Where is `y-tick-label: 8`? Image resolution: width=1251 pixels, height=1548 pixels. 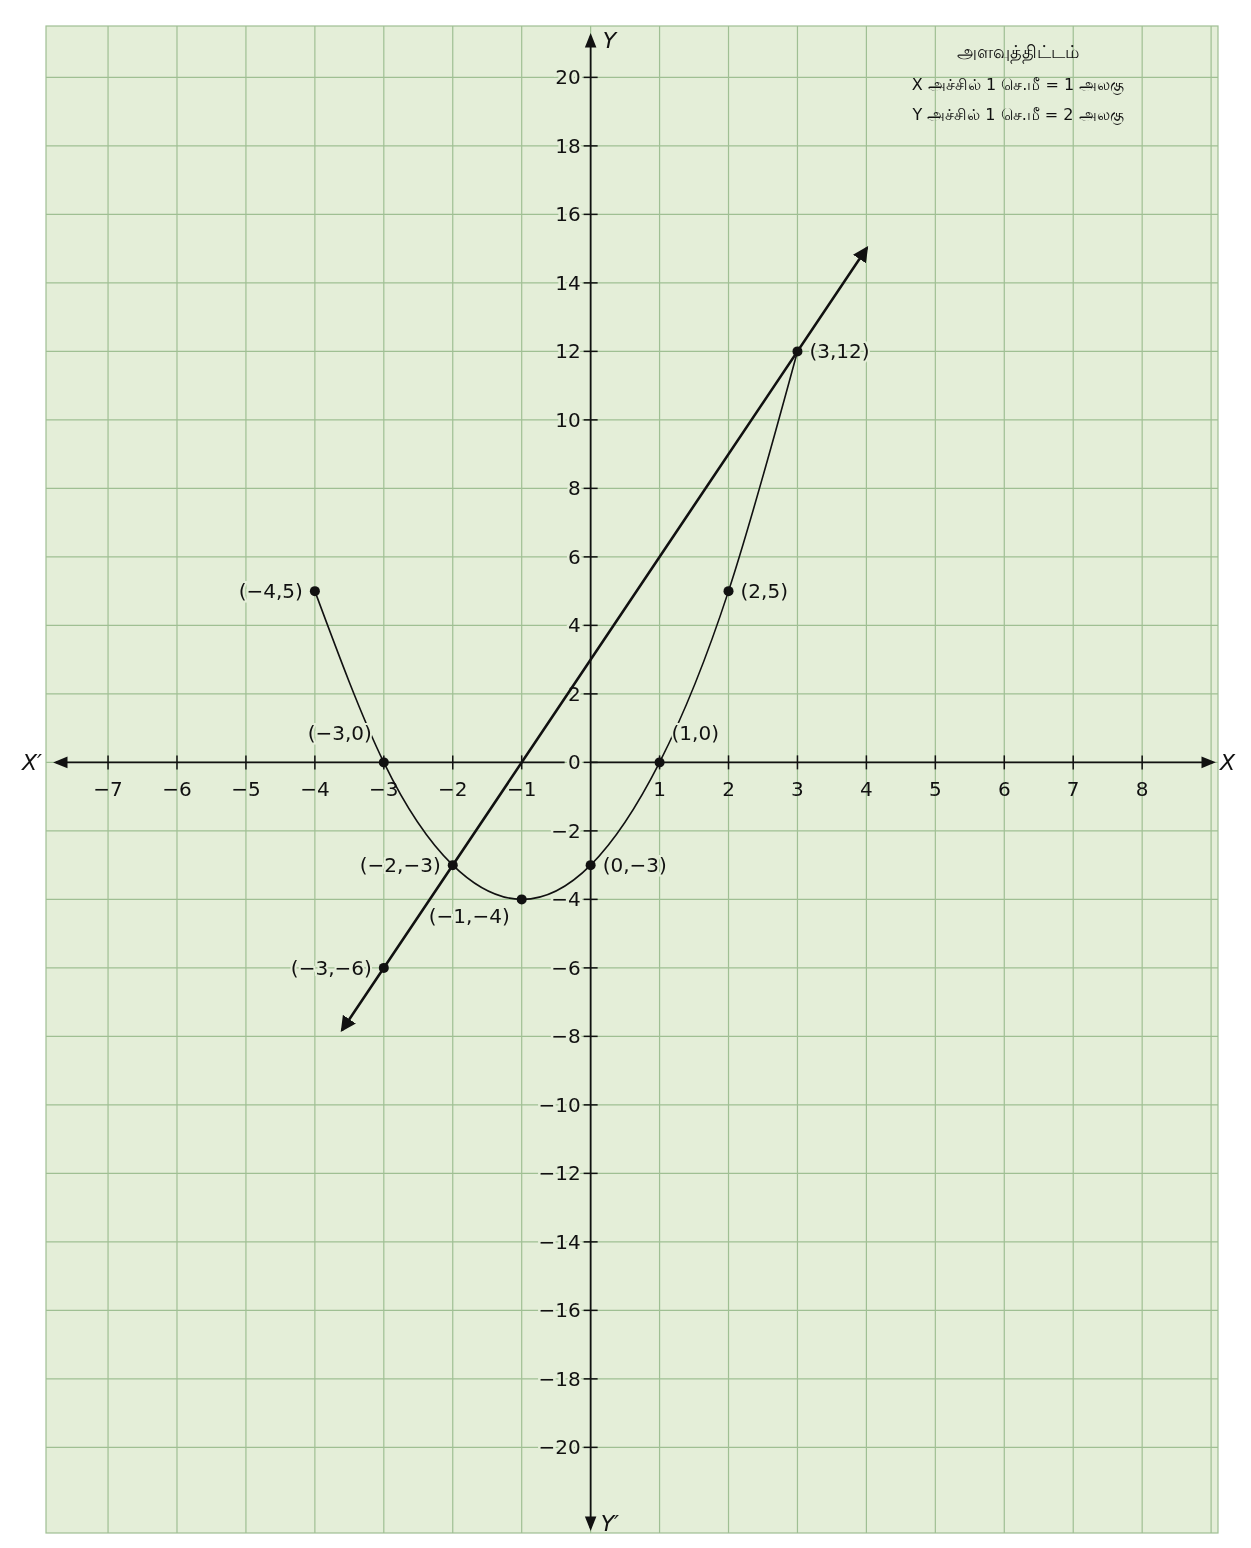
y-tick-label: 8 is located at coordinates (574, 488).